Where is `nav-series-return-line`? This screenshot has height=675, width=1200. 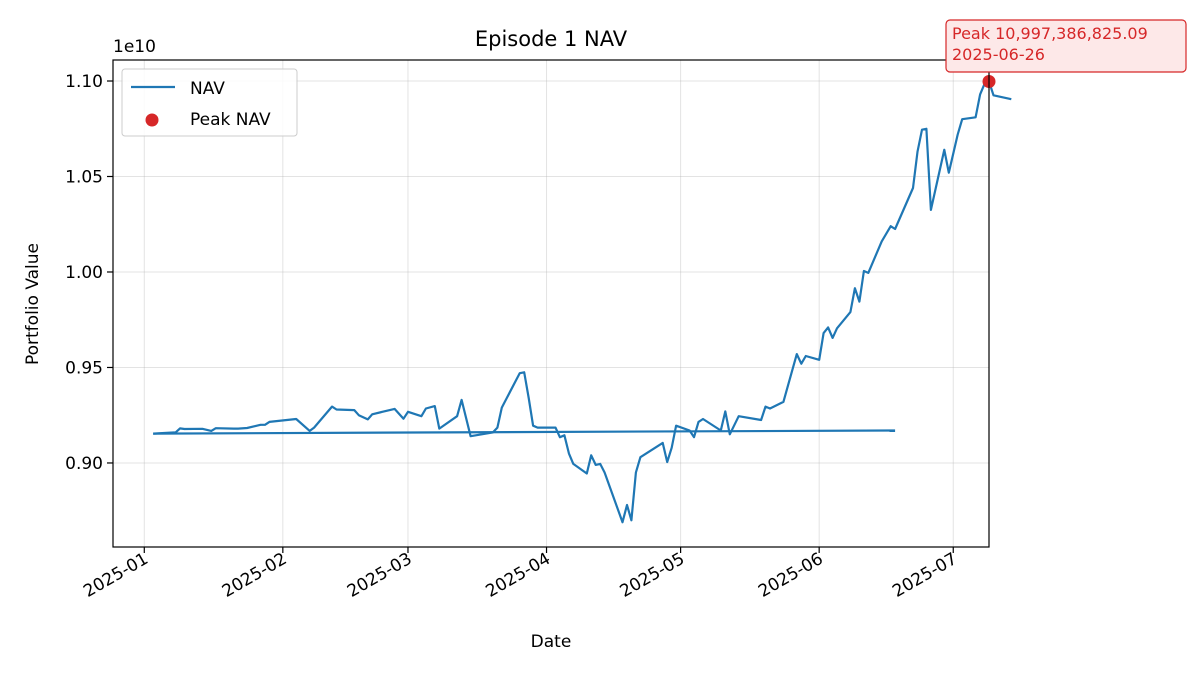 nav-series-return-line is located at coordinates (524, 432).